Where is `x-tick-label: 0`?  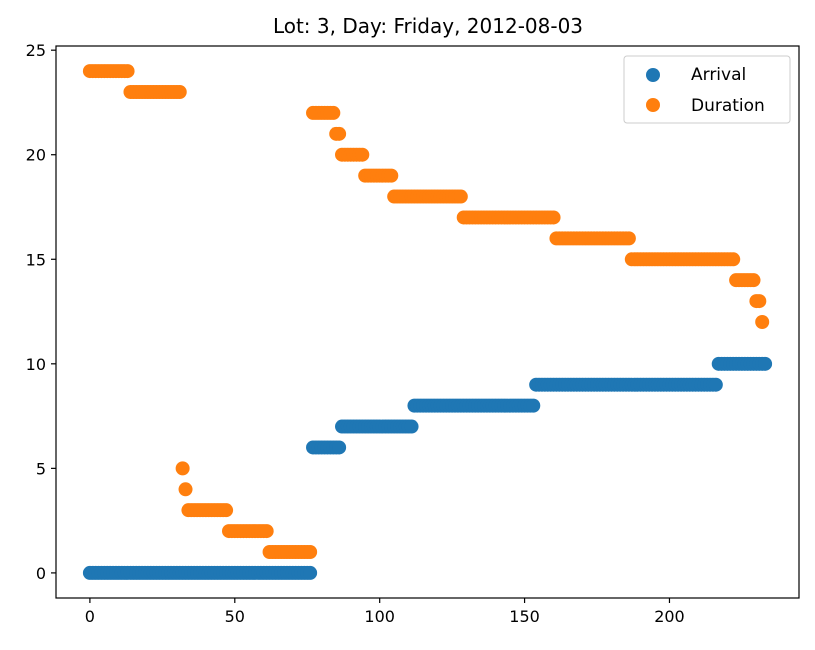
x-tick-label: 0 is located at coordinates (90, 616).